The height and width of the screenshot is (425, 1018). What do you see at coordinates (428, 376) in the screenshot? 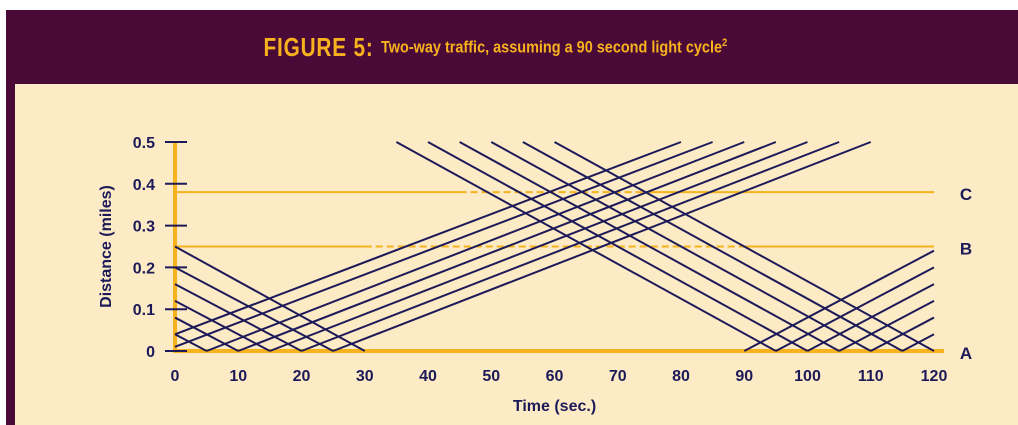
I see `x-tick-label: 40` at bounding box center [428, 376].